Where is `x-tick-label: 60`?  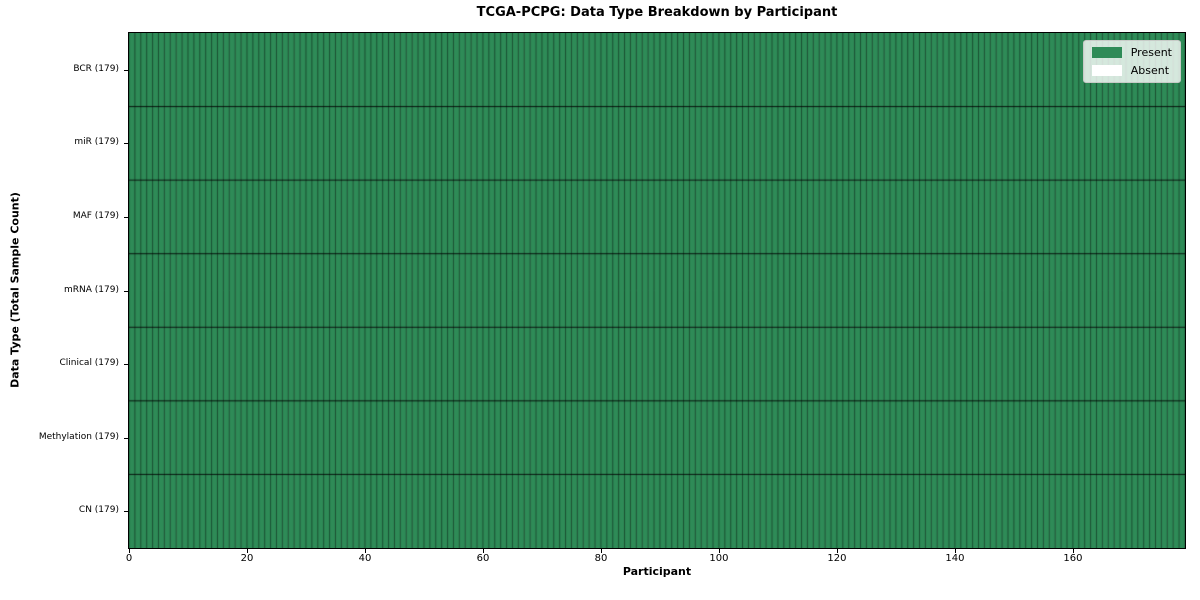 x-tick-label: 60 is located at coordinates (483, 558).